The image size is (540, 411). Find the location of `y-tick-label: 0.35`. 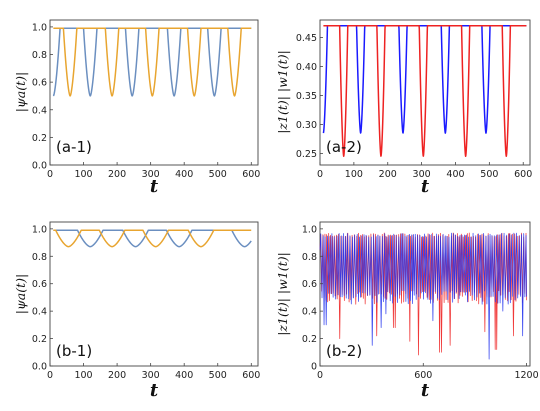

y-tick-label: 0.35 is located at coordinates (306, 96).